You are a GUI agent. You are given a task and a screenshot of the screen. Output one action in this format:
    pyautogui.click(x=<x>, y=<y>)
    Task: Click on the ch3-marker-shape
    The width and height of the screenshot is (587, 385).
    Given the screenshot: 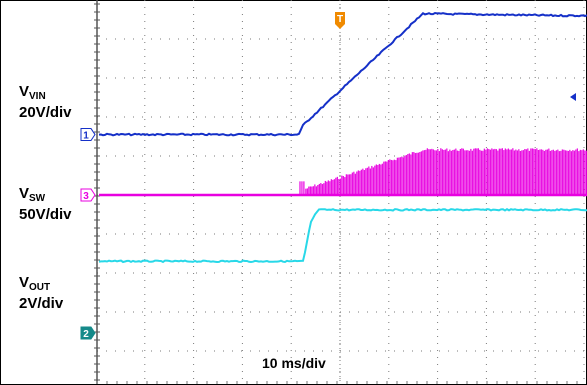 What is the action you would take?
    pyautogui.click(x=88, y=195)
    